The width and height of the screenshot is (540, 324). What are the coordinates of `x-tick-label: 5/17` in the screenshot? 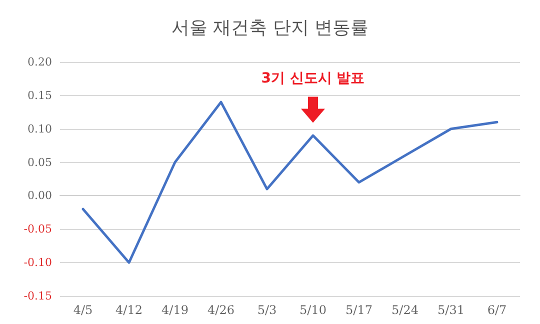 It's located at (359, 310).